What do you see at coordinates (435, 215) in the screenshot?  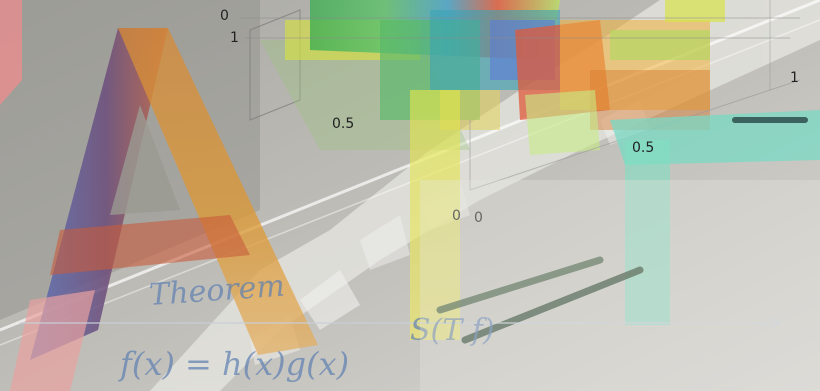 I see `letter-t-stem` at bounding box center [435, 215].